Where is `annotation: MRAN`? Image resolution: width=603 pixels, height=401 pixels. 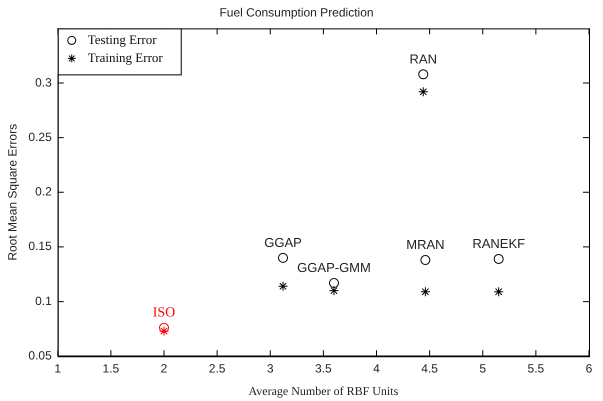 annotation: MRAN is located at coordinates (425, 244).